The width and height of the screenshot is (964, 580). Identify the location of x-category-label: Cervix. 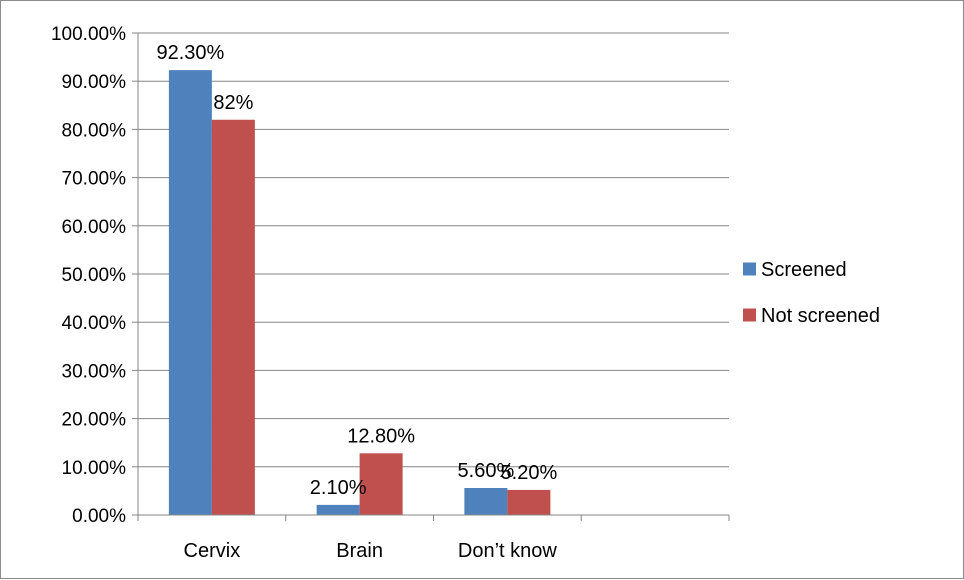
(212, 551).